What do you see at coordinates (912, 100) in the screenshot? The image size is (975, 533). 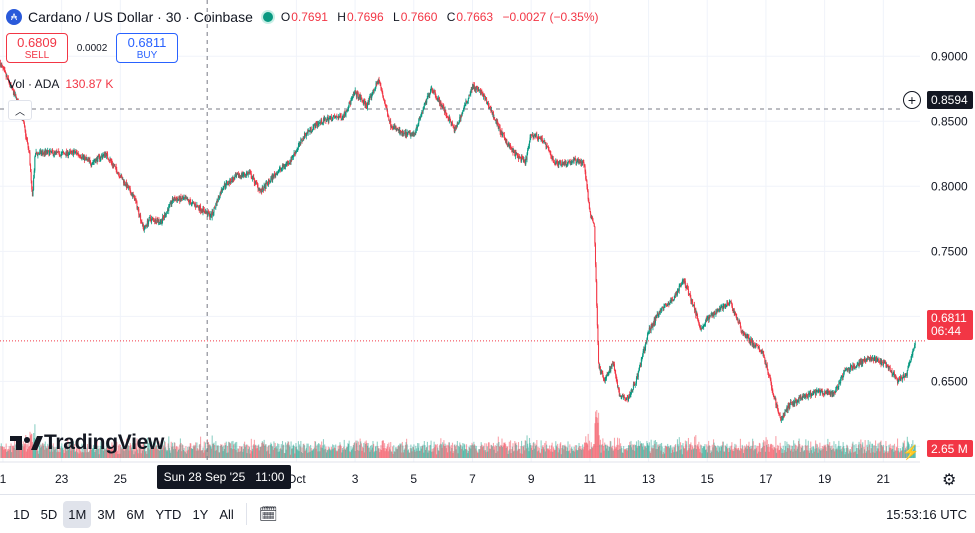 I see `add-alert-plus-icon: +` at bounding box center [912, 100].